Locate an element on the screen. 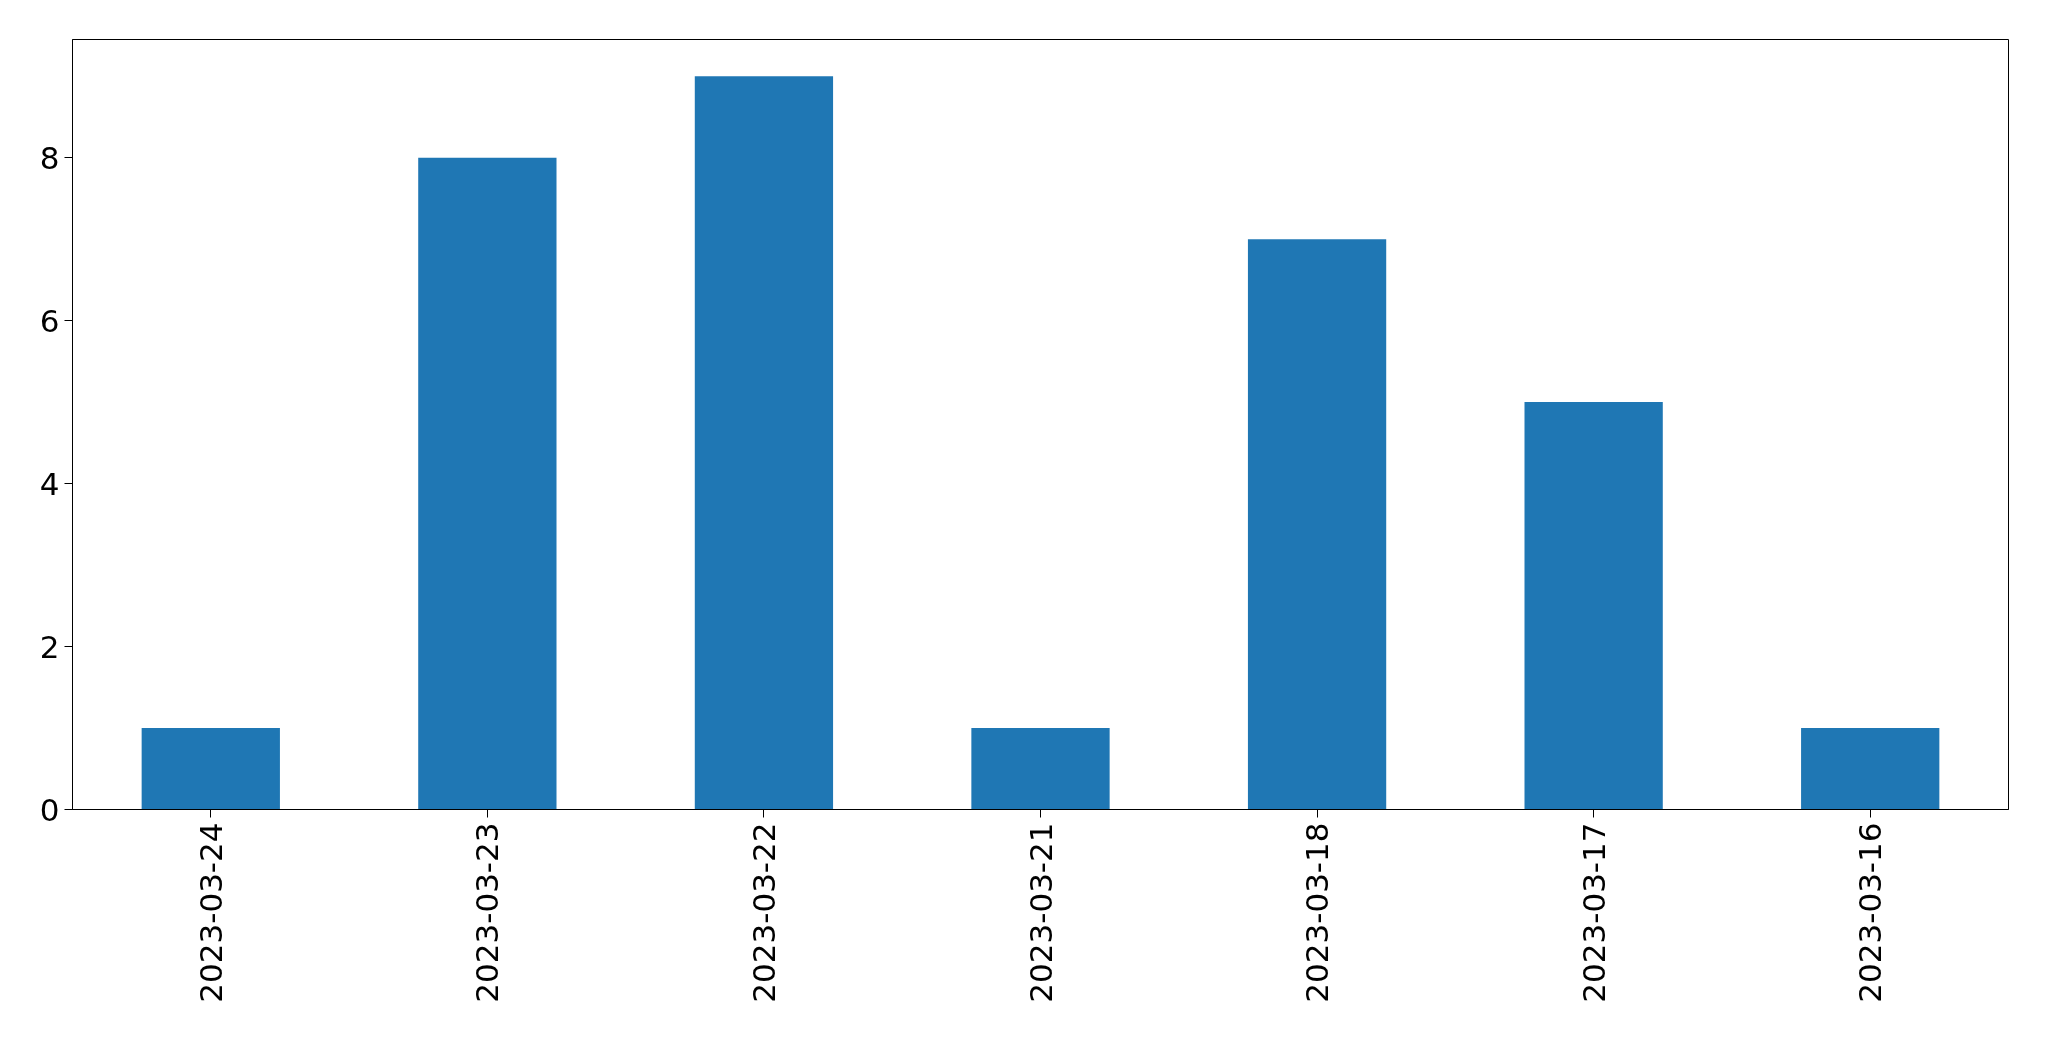 The width and height of the screenshot is (2049, 1061). x-tick-label: 2023-03-16 is located at coordinates (1870, 912).